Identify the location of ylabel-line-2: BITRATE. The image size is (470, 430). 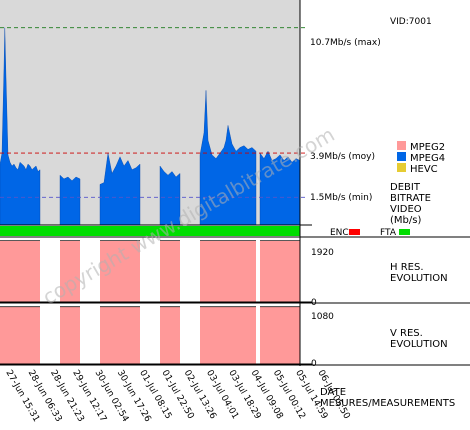
(410, 198).